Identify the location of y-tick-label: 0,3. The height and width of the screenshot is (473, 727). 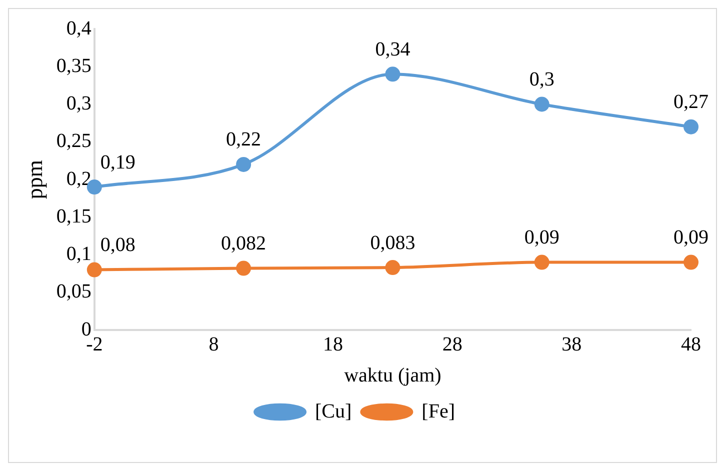
(79, 103).